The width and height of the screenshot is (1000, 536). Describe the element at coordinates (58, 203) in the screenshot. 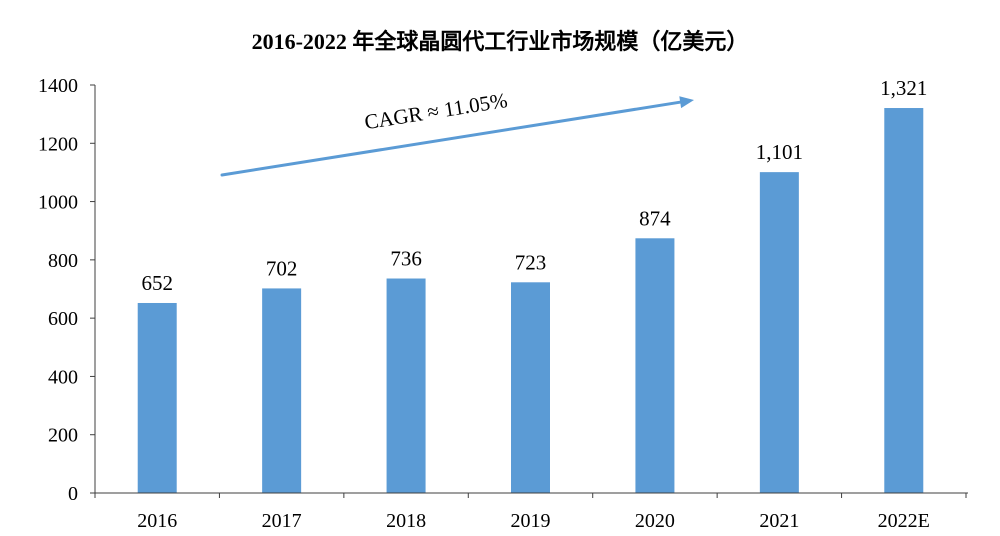

I see `y-tick-label-1000: 1000` at that location.